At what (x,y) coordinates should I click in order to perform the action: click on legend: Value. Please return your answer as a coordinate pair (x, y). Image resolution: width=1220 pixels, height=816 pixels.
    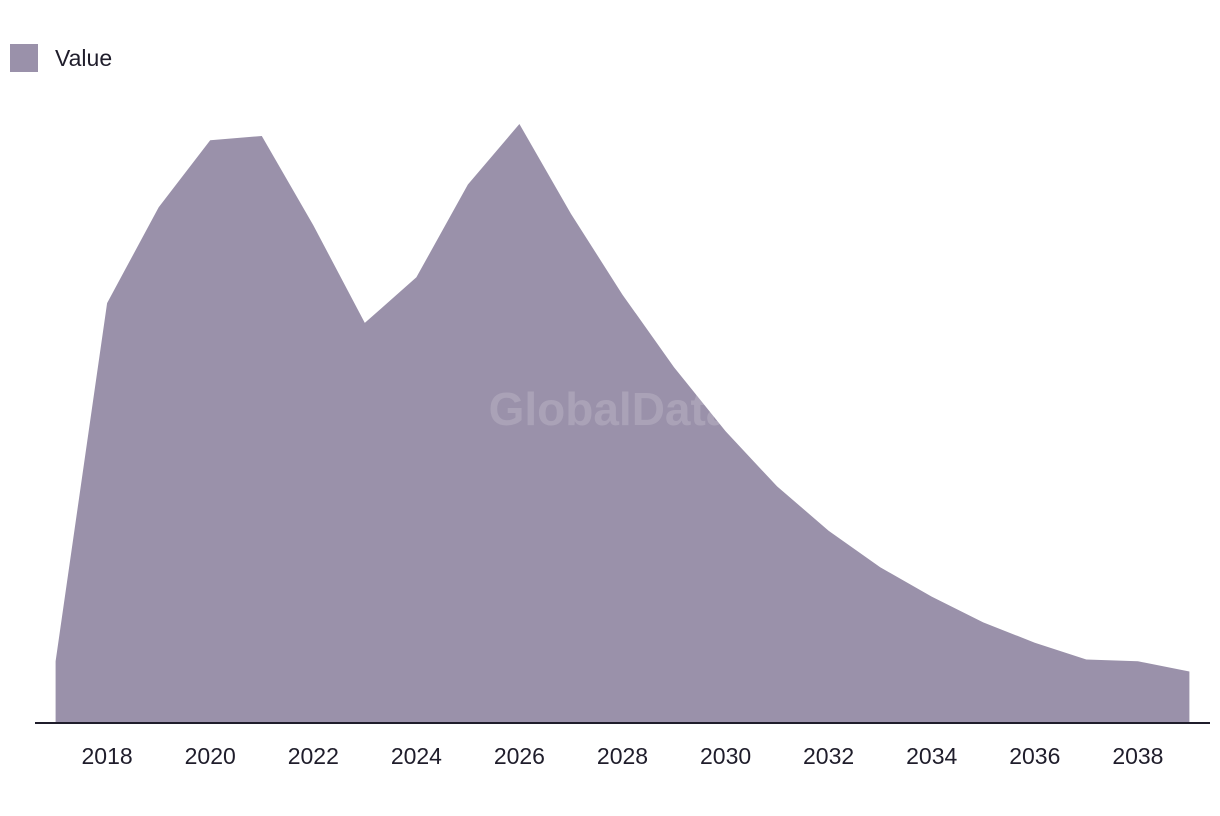
    Looking at the image, I should click on (61, 58).